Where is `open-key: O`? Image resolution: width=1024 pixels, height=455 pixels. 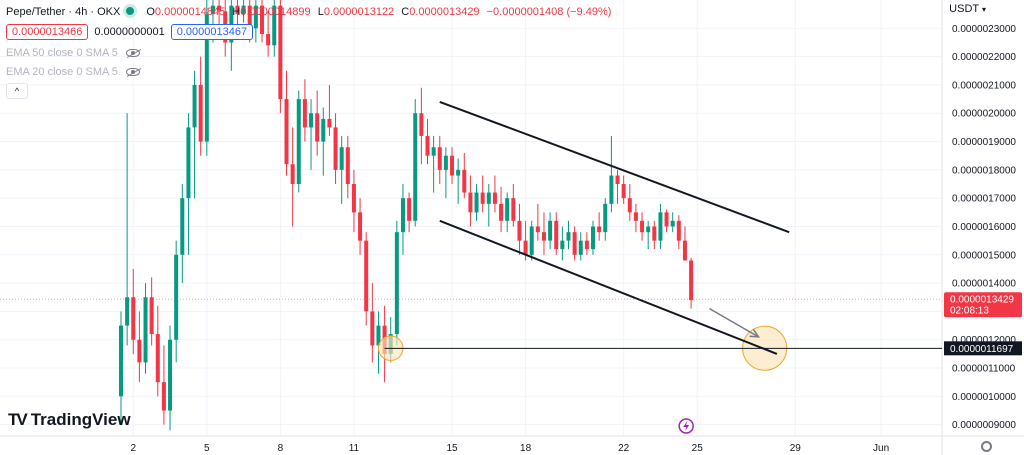 open-key: O is located at coordinates (150, 12).